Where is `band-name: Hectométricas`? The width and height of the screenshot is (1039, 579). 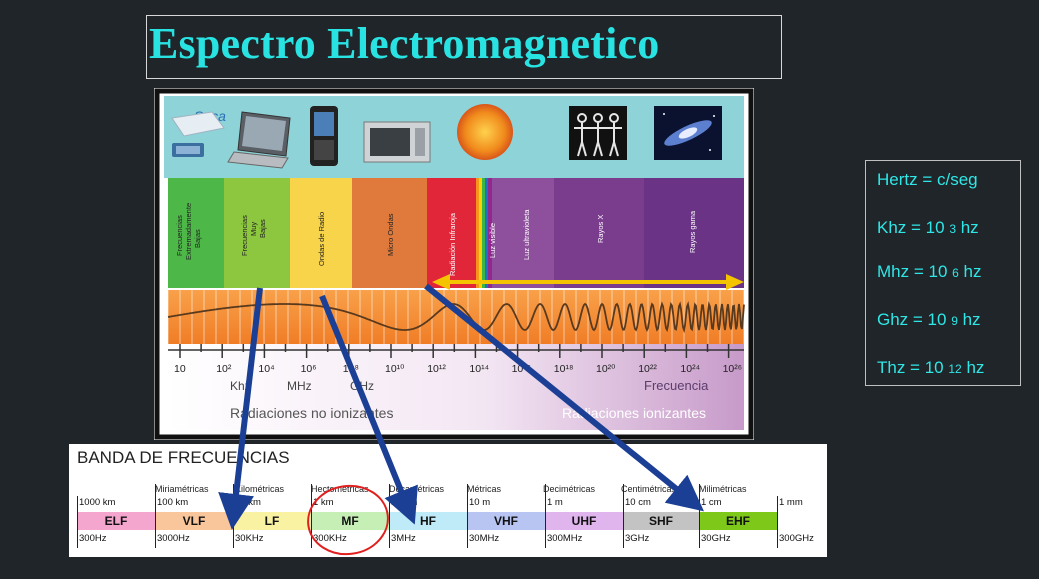
band-name: Hectométricas is located at coordinates (340, 489).